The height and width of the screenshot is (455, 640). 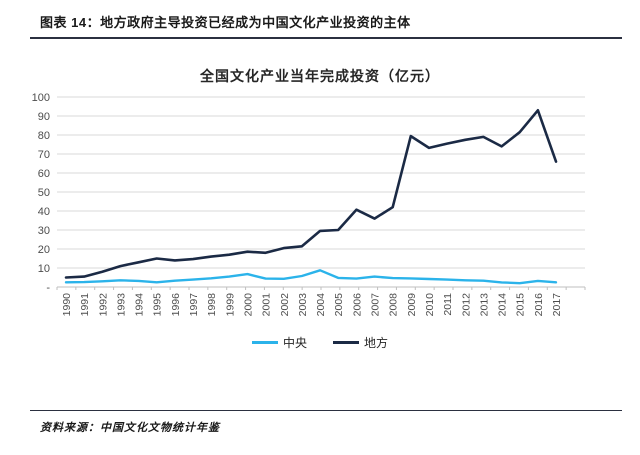 I want to click on y-tick-label: 40, so click(x=44, y=212).